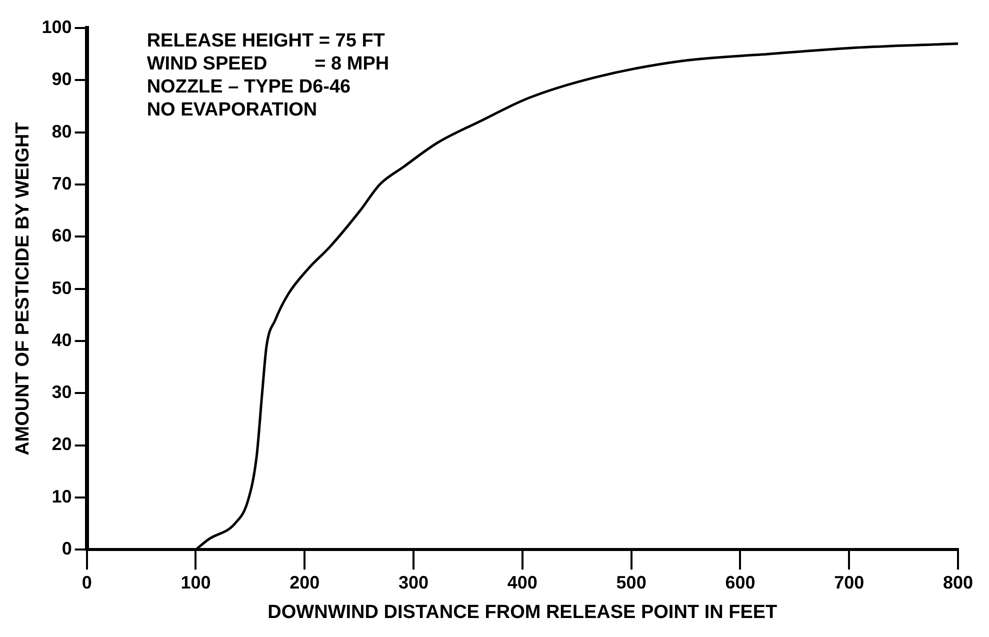 The image size is (989, 637). Describe the element at coordinates (958, 582) in the screenshot. I see `x-tick-label: 800` at that location.